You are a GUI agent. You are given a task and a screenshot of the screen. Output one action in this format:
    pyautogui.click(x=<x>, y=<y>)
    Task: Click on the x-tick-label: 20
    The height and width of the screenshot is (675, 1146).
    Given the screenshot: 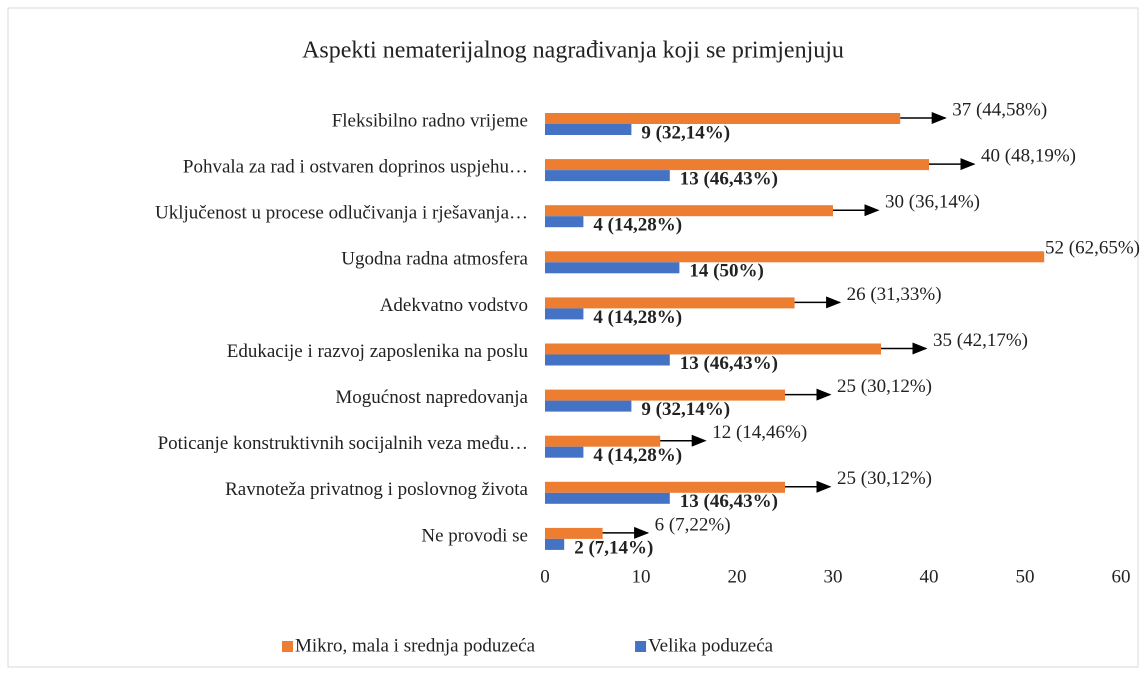 What is the action you would take?
    pyautogui.click(x=737, y=576)
    